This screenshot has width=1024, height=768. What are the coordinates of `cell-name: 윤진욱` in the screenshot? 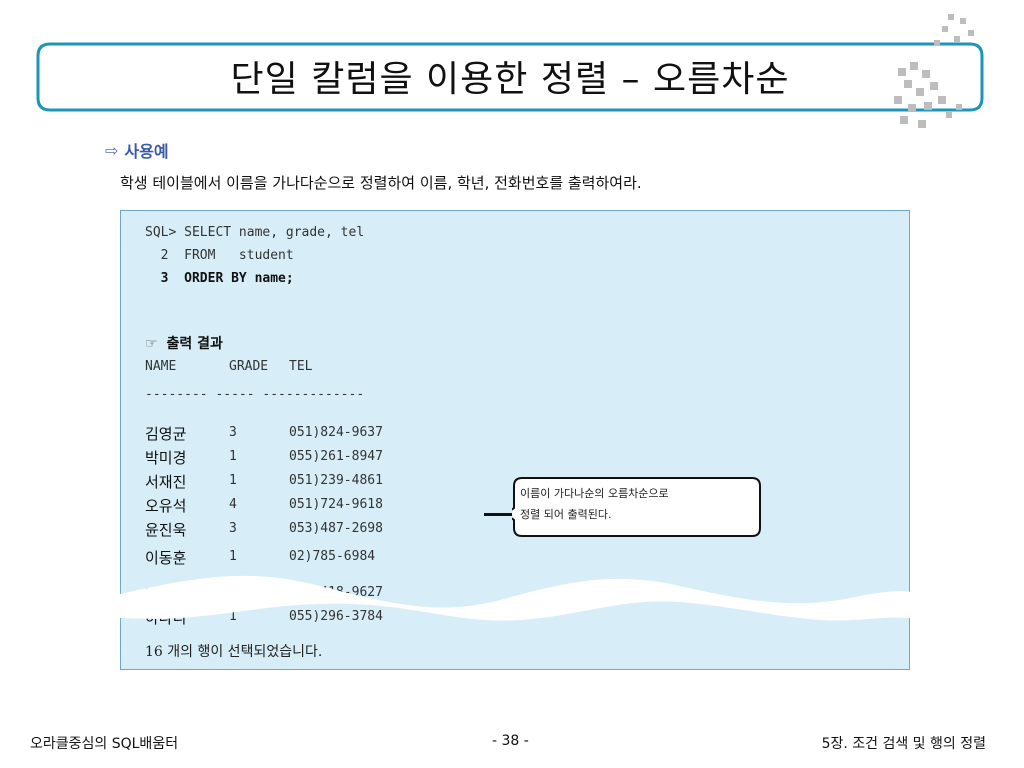 It's located at (166, 530).